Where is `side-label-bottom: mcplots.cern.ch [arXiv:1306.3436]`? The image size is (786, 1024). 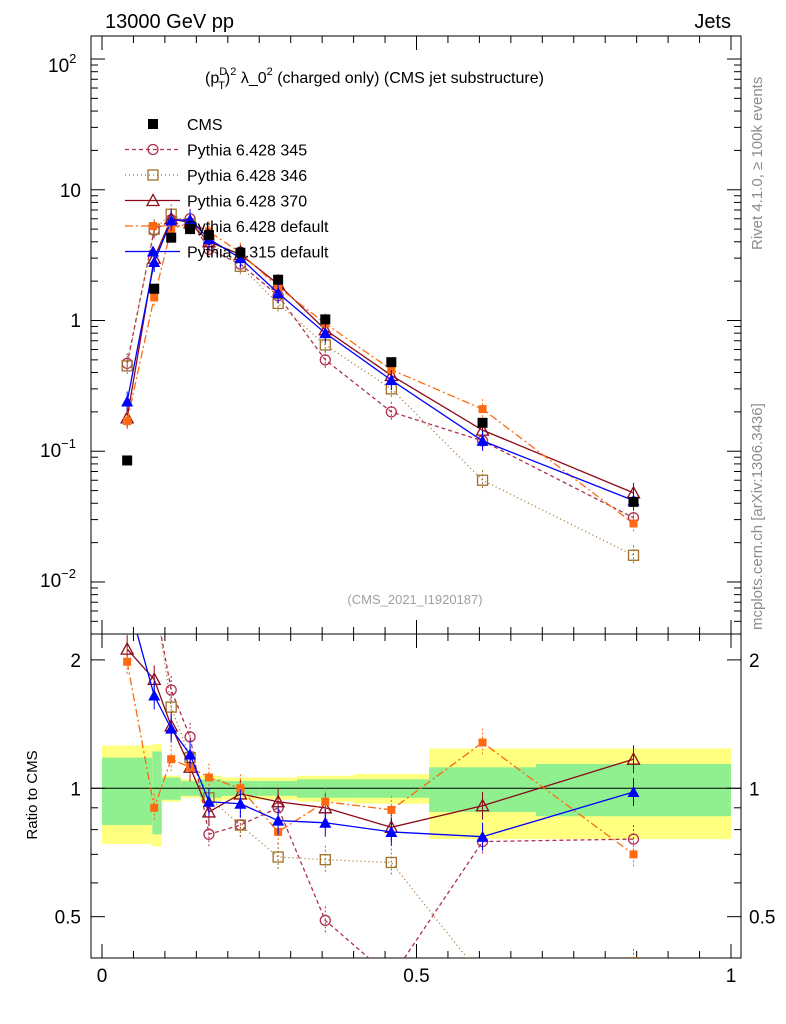
side-label-bottom: mcplots.cern.ch [arXiv:1306.3436] is located at coordinates (757, 516).